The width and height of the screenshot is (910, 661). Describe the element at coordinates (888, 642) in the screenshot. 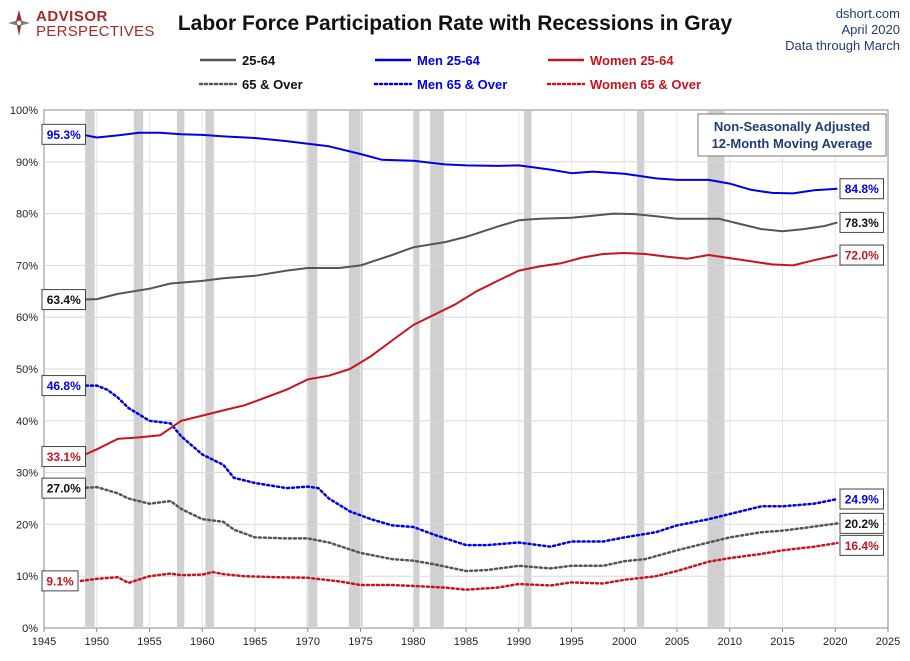

I see `x-tick-label: 2025` at that location.